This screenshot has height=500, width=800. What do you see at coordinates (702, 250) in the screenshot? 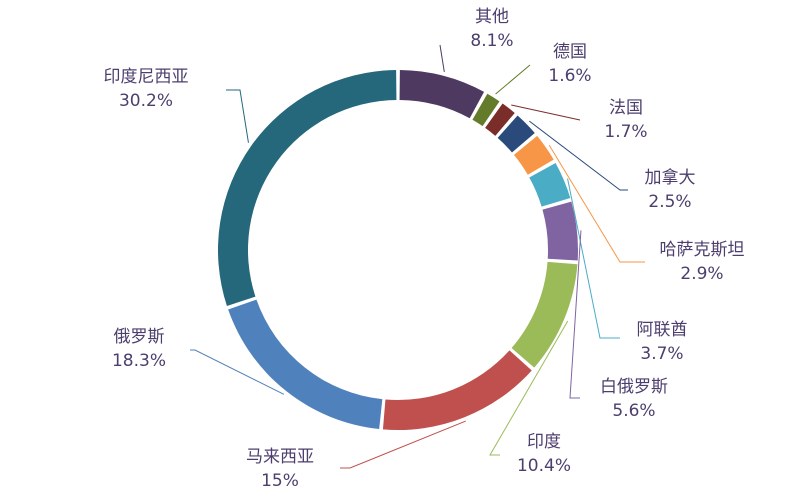
I see `slice-name-label-4: 哈萨克斯坦` at bounding box center [702, 250].